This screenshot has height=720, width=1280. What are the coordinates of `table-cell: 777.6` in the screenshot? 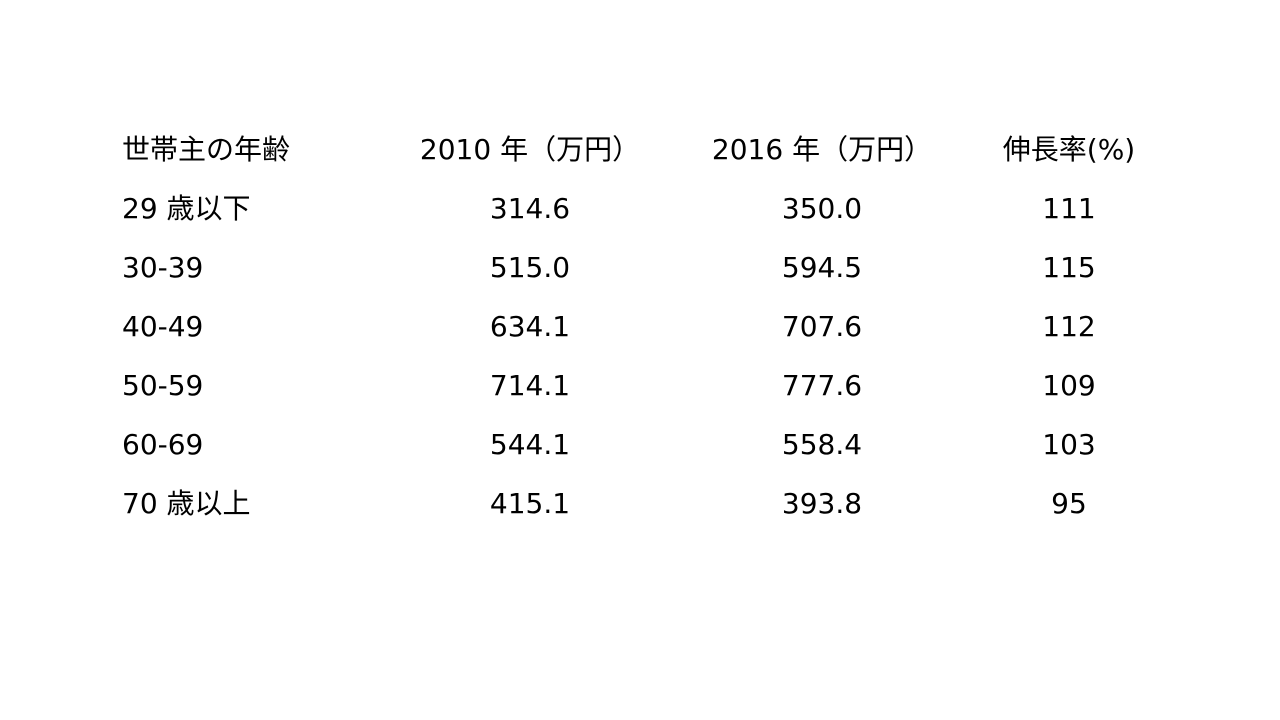 It's located at (822, 385).